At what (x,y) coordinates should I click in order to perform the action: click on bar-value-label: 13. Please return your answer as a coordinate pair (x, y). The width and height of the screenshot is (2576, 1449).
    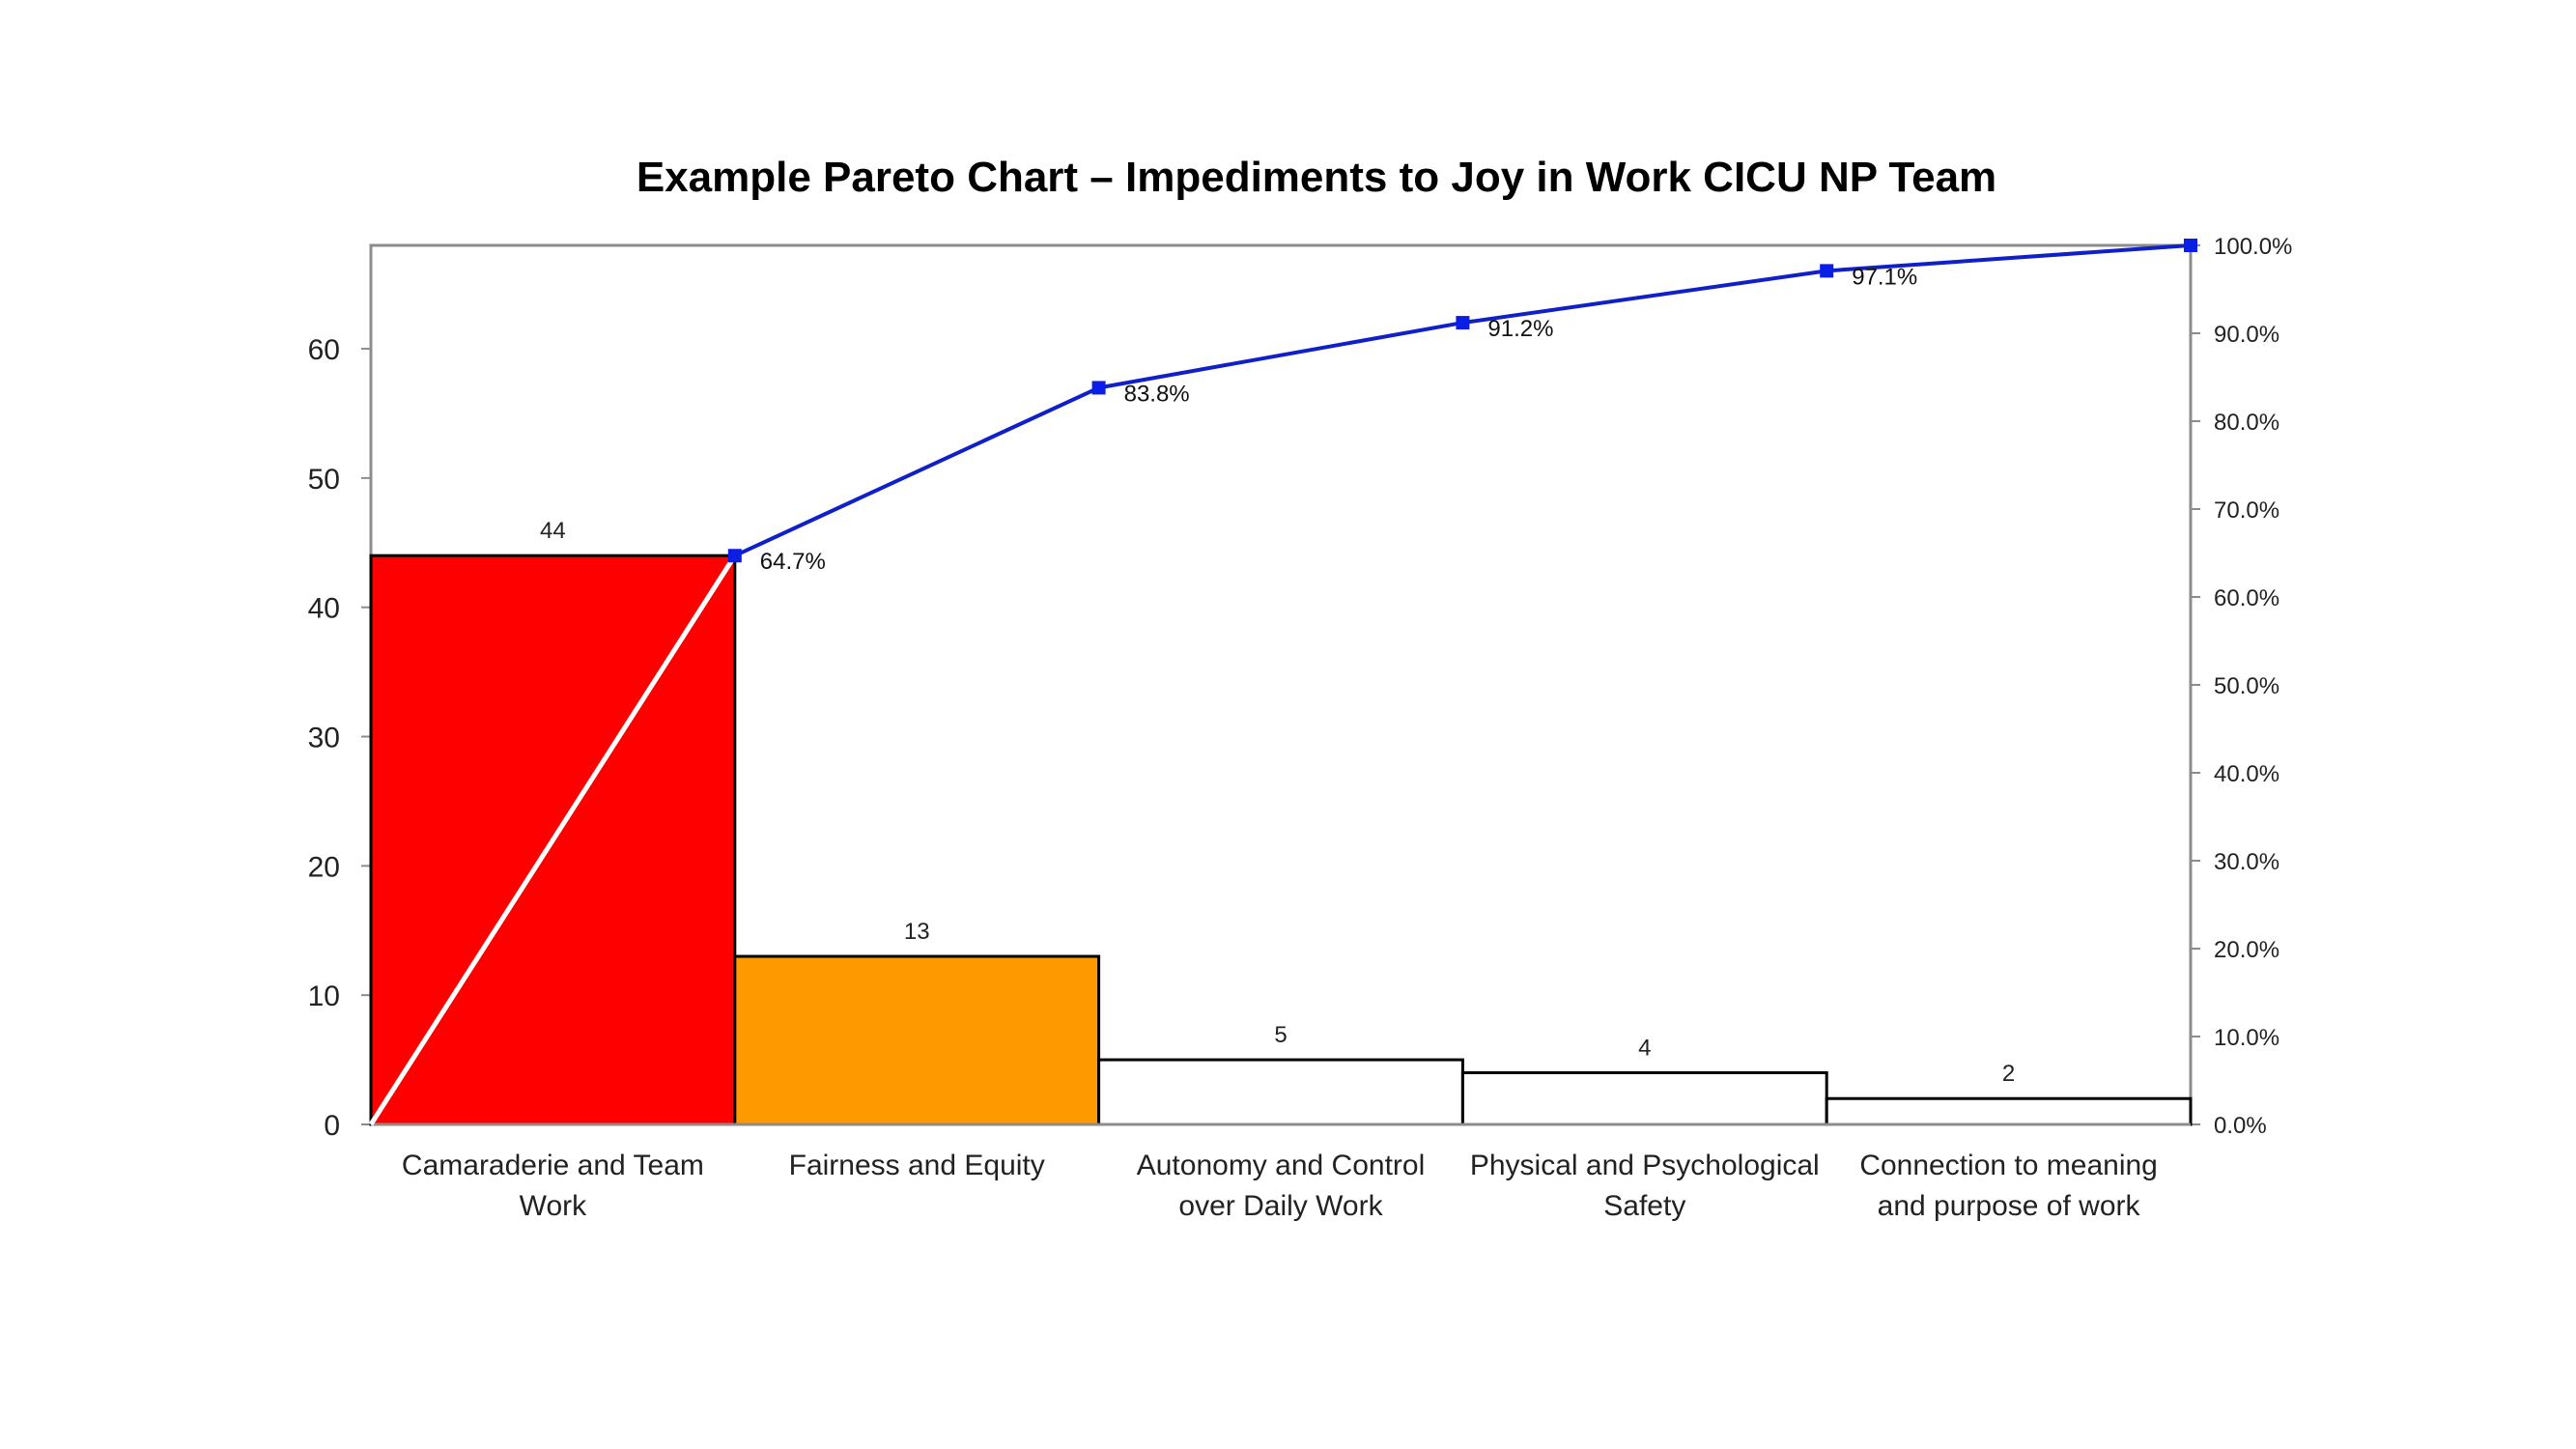
    Looking at the image, I should click on (917, 932).